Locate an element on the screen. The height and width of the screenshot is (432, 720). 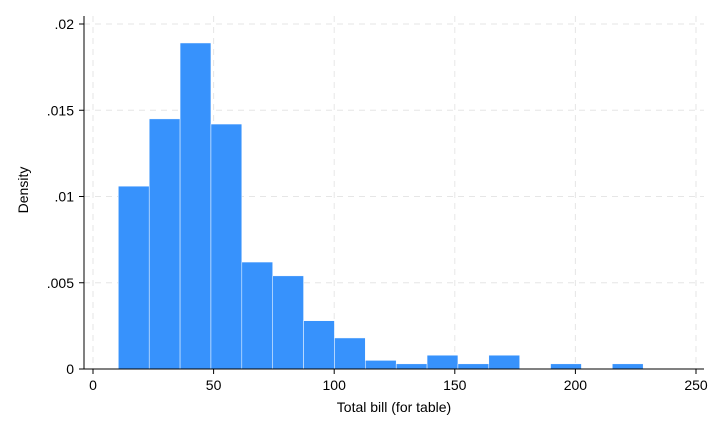
x-tick-label: 150 is located at coordinates (455, 385).